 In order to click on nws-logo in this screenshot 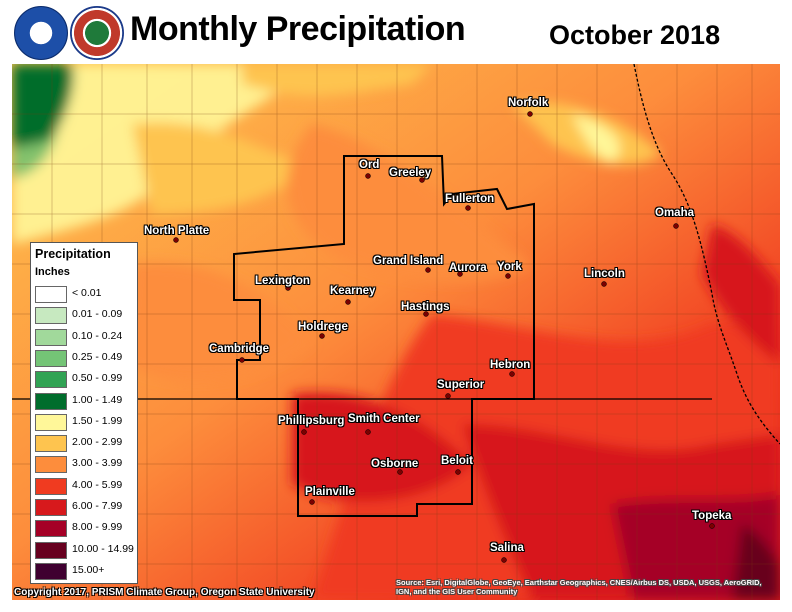, I will do `click(97, 33)`.